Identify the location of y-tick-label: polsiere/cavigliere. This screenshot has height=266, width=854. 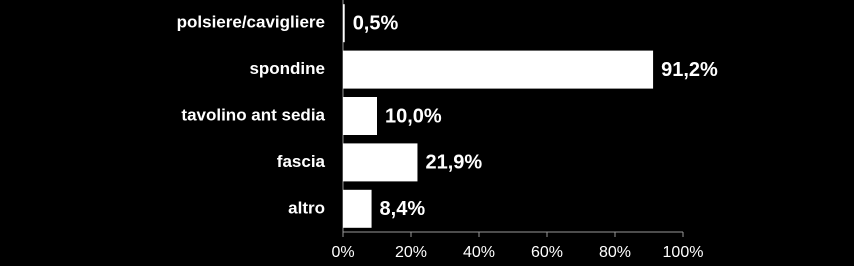
(251, 22).